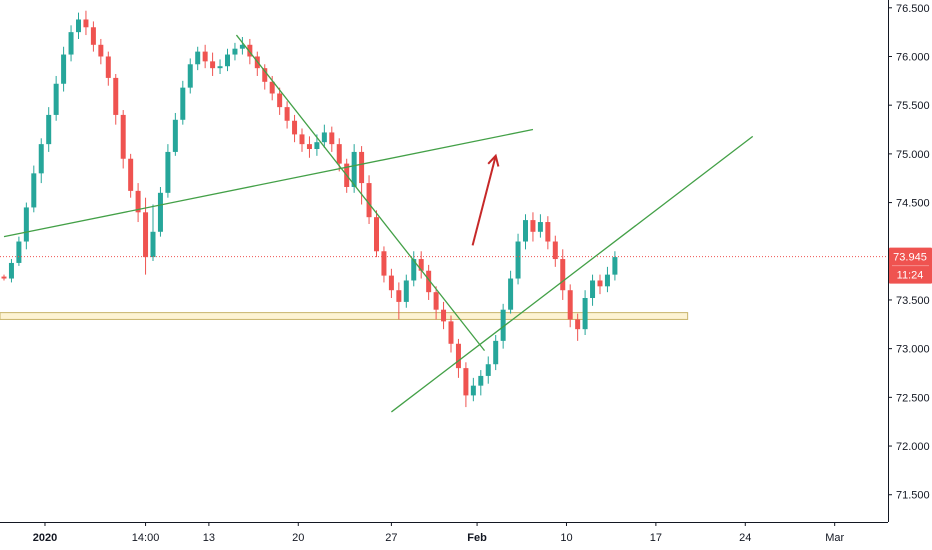 The height and width of the screenshot is (550, 932). I want to click on price-tick-label: 72.000, so click(913, 447).